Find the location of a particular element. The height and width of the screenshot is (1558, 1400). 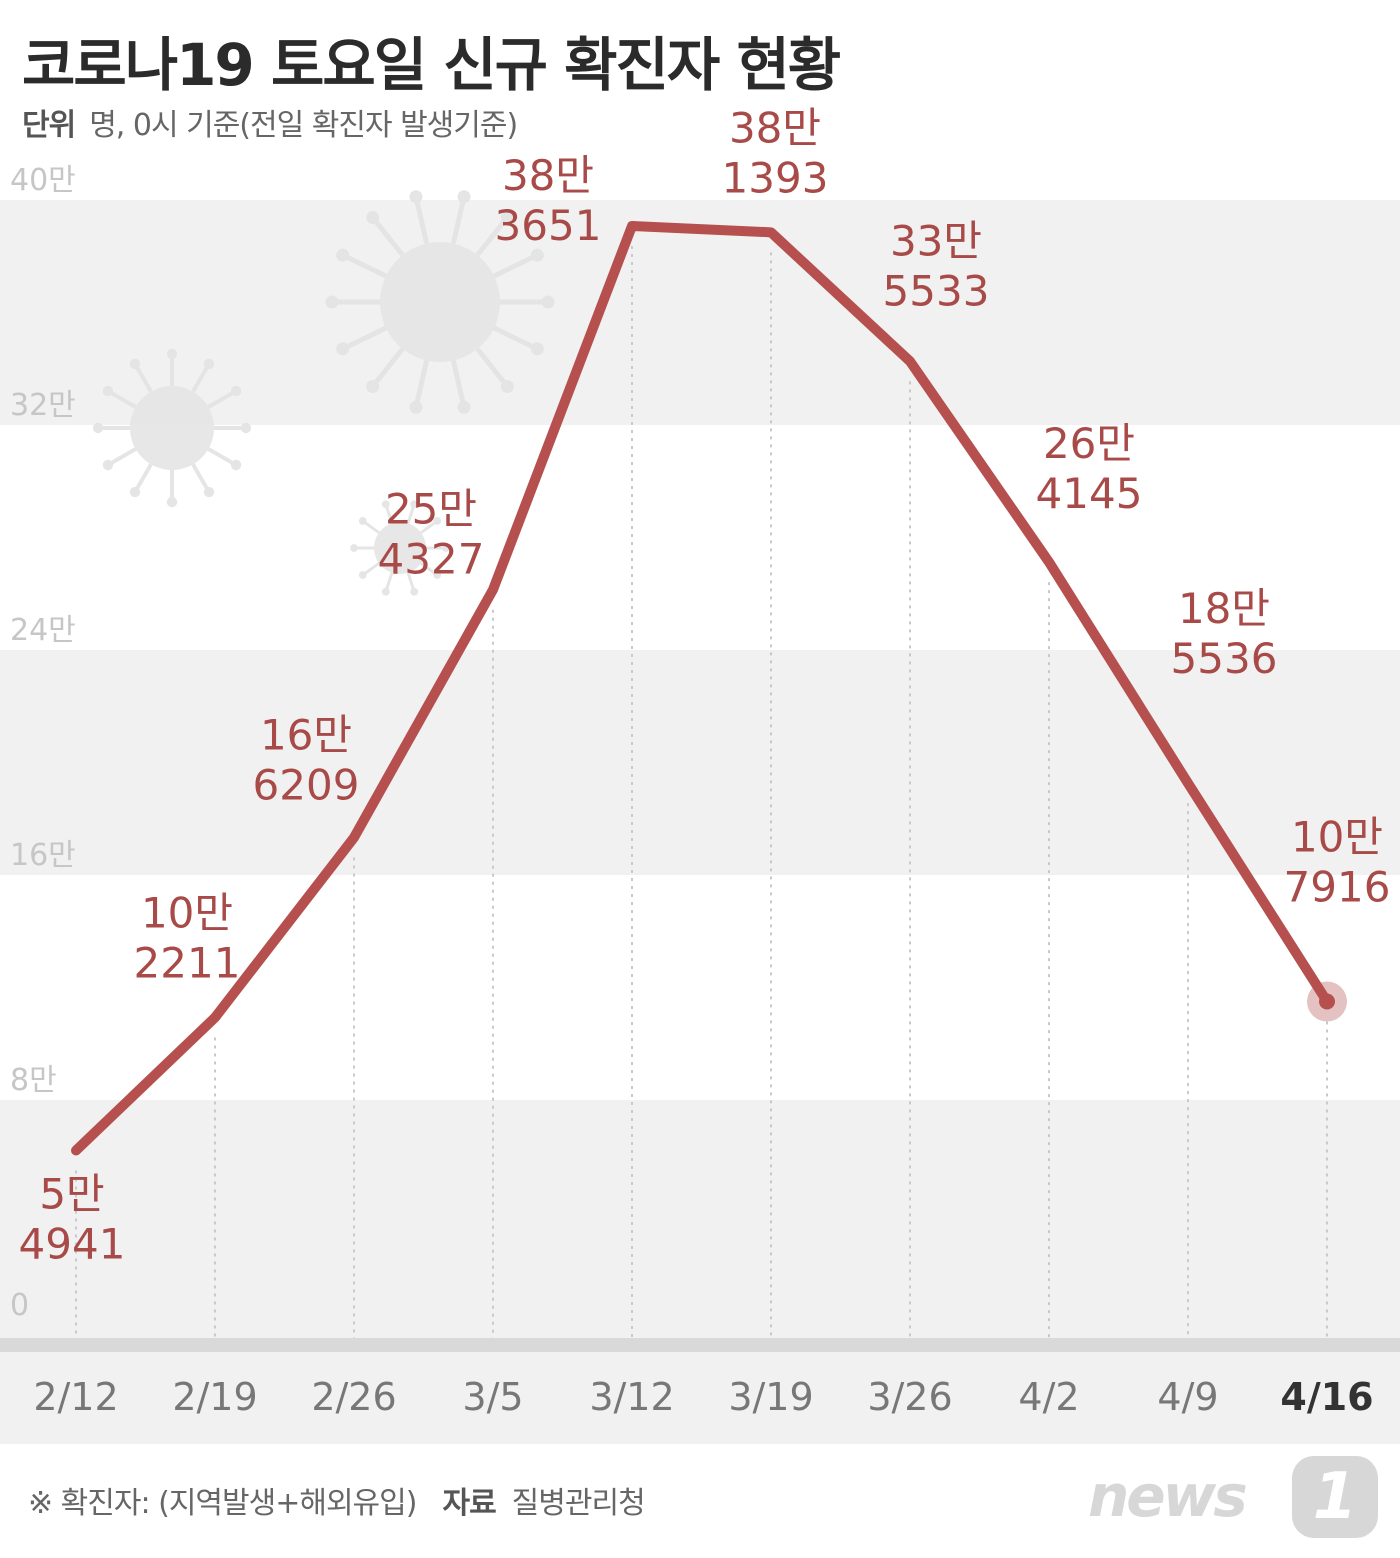

chart-title: 코로나19 토요일 신규 확진자 현황 is located at coordinates (431, 65).